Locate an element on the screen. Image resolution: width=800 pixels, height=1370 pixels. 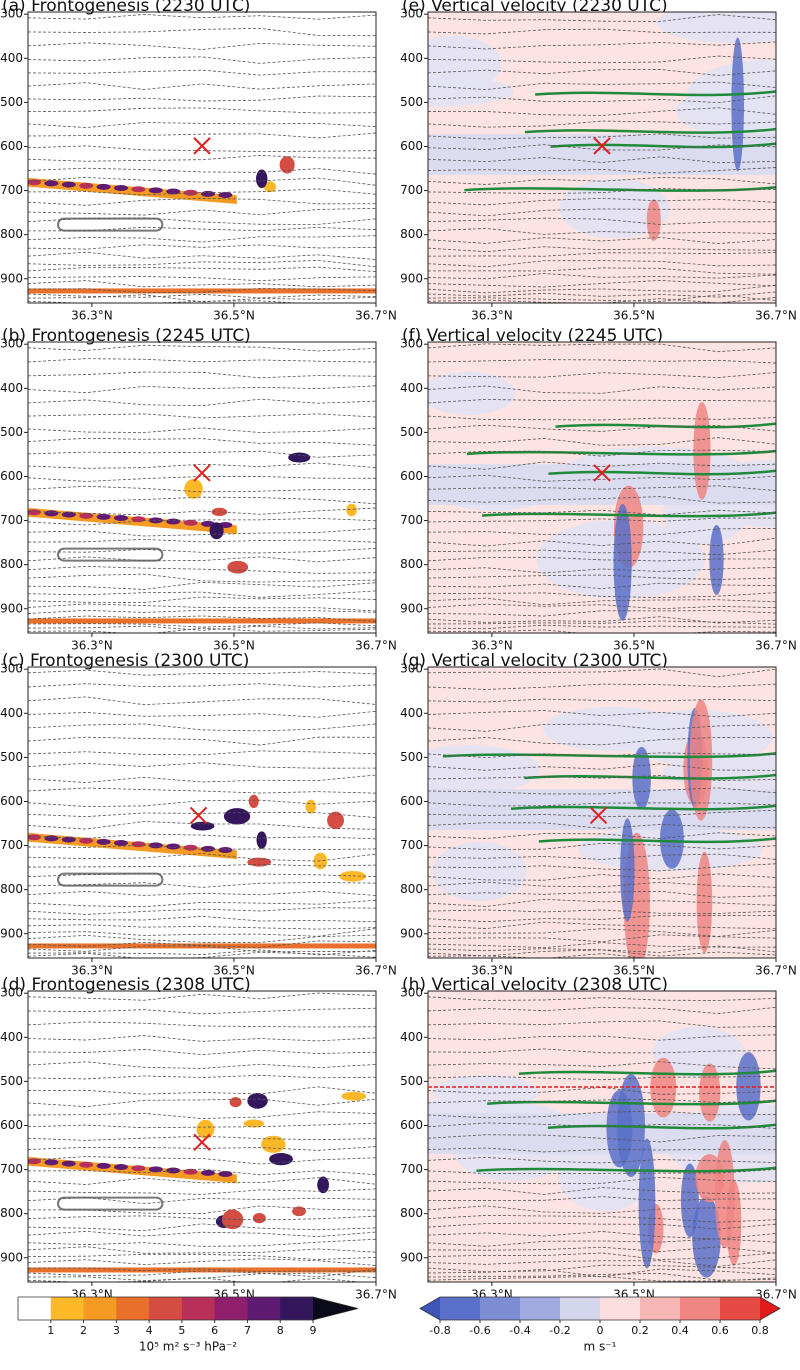
panel-title: (f) Vertical velocity (2245 UTC) is located at coordinates (532, 336).